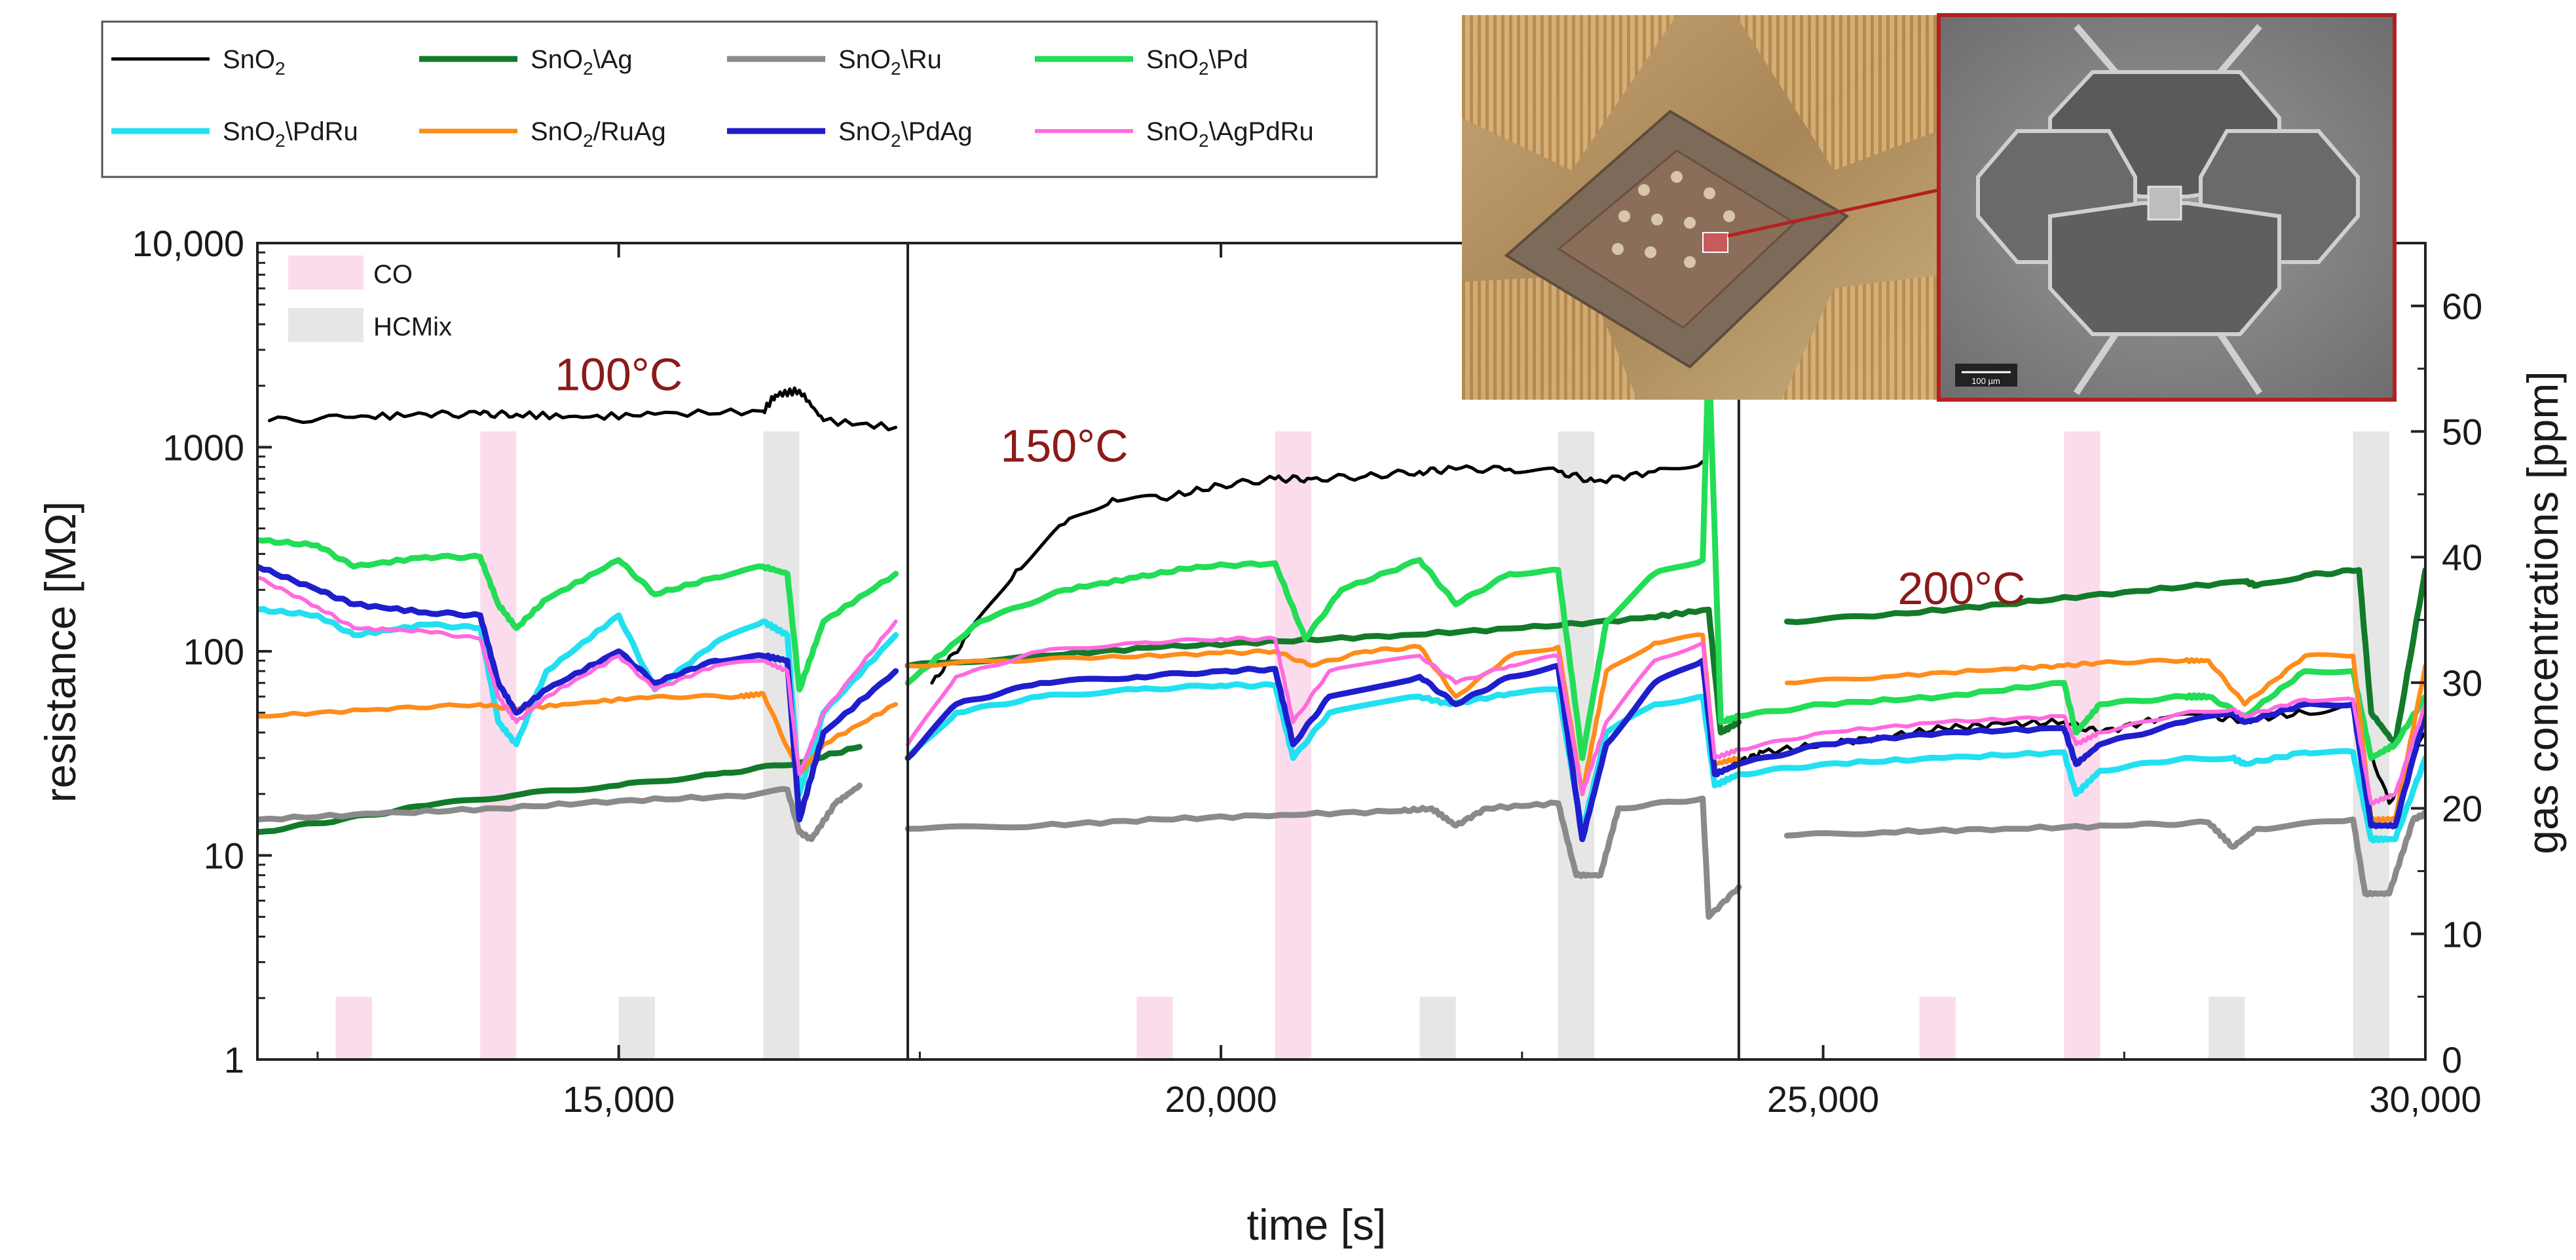  What do you see at coordinates (1204, 140) in the screenshot?
I see `legend-label-sub-7: 2` at bounding box center [1204, 140].